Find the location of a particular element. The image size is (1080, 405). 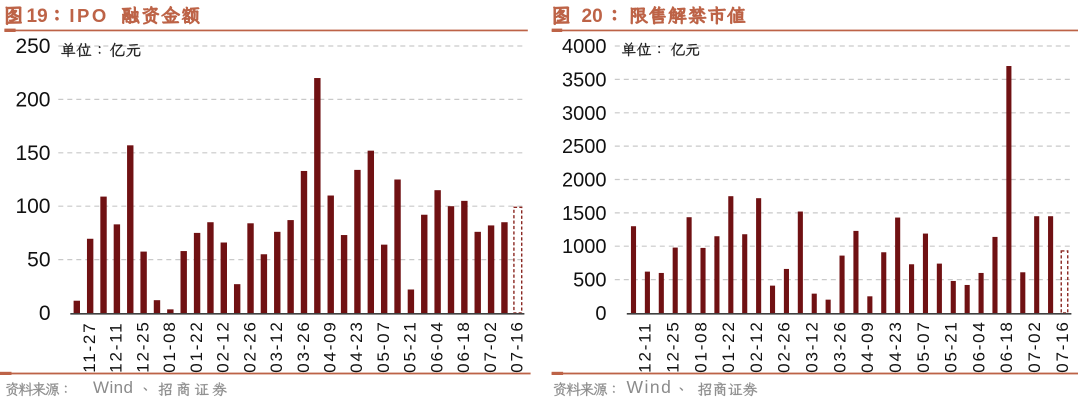

svg-text: 11-27 is located at coordinates (89, 347).